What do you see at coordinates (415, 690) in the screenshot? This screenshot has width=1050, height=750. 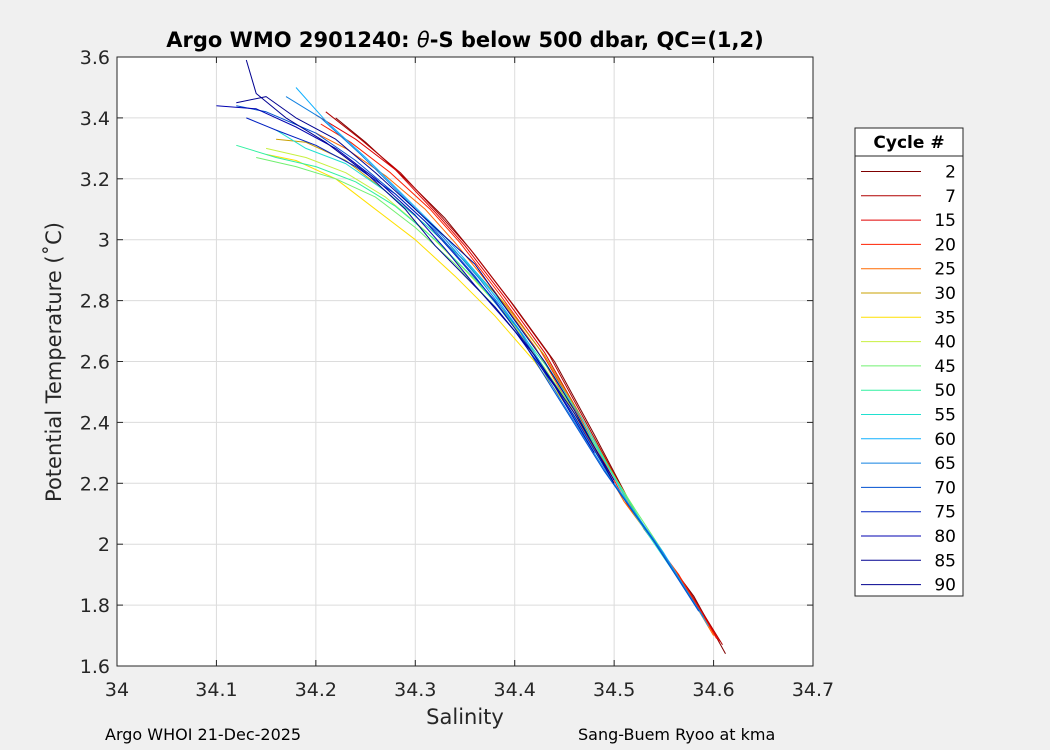 I see `x-tick-label: 34.3` at bounding box center [415, 690].